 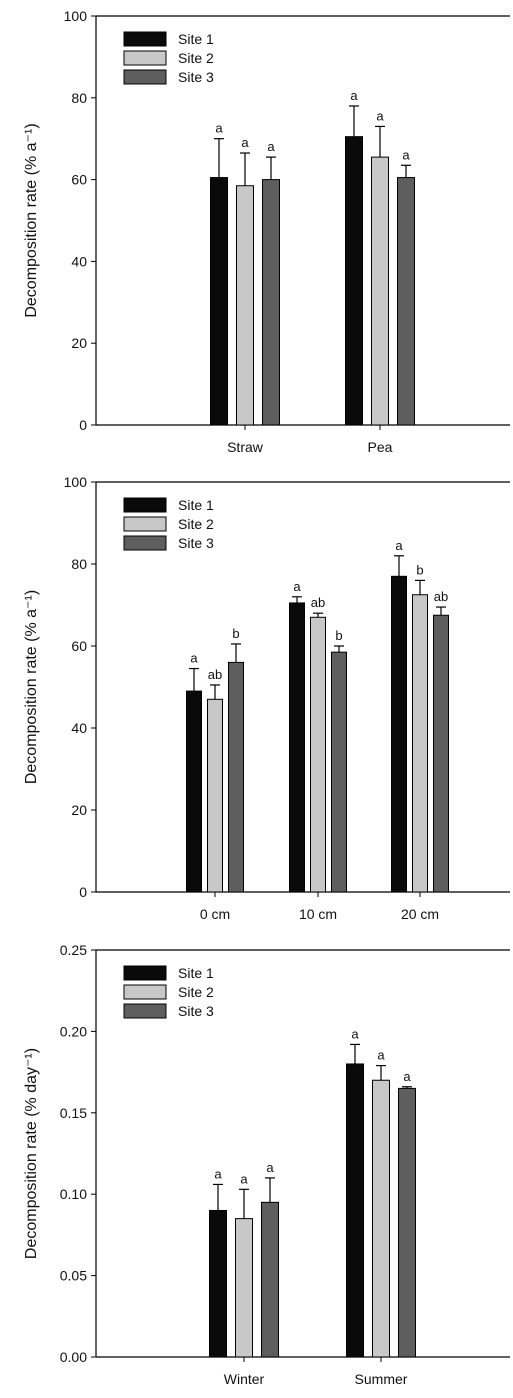 I want to click on y-tick-label: 0.15, so click(x=73, y=1113).